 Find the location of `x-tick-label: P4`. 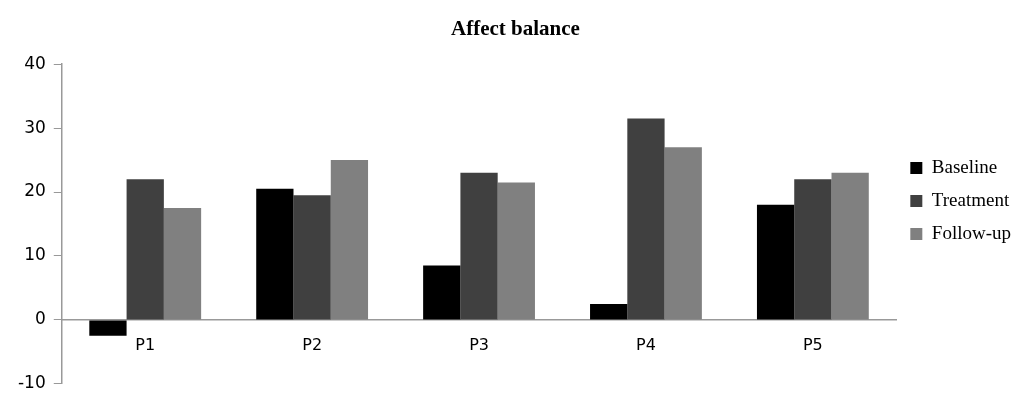

x-tick-label: P4 is located at coordinates (646, 344).